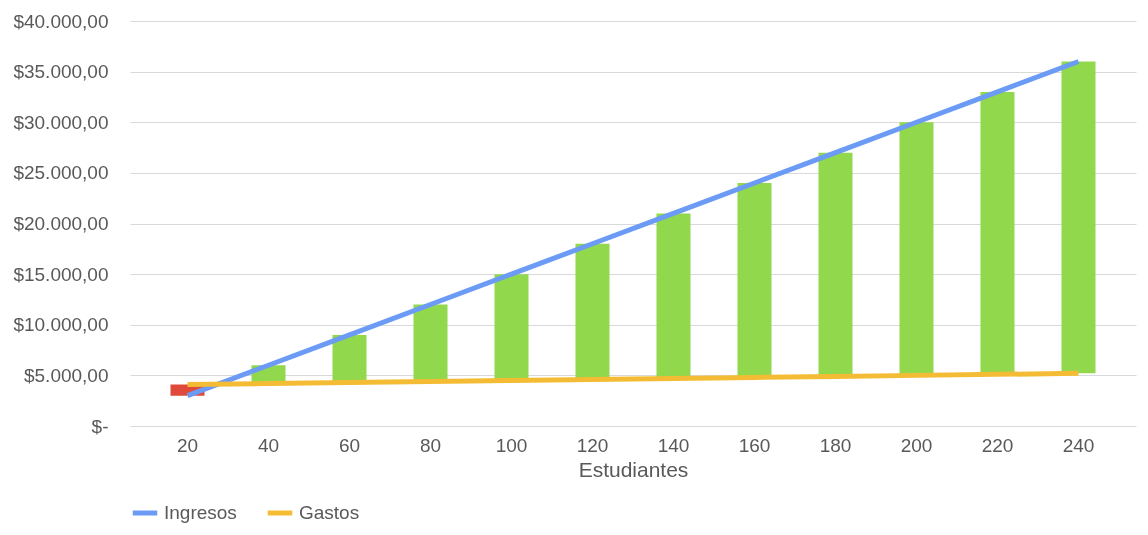  Describe the element at coordinates (673, 445) in the screenshot. I see `x-tick-label: 140` at that location.